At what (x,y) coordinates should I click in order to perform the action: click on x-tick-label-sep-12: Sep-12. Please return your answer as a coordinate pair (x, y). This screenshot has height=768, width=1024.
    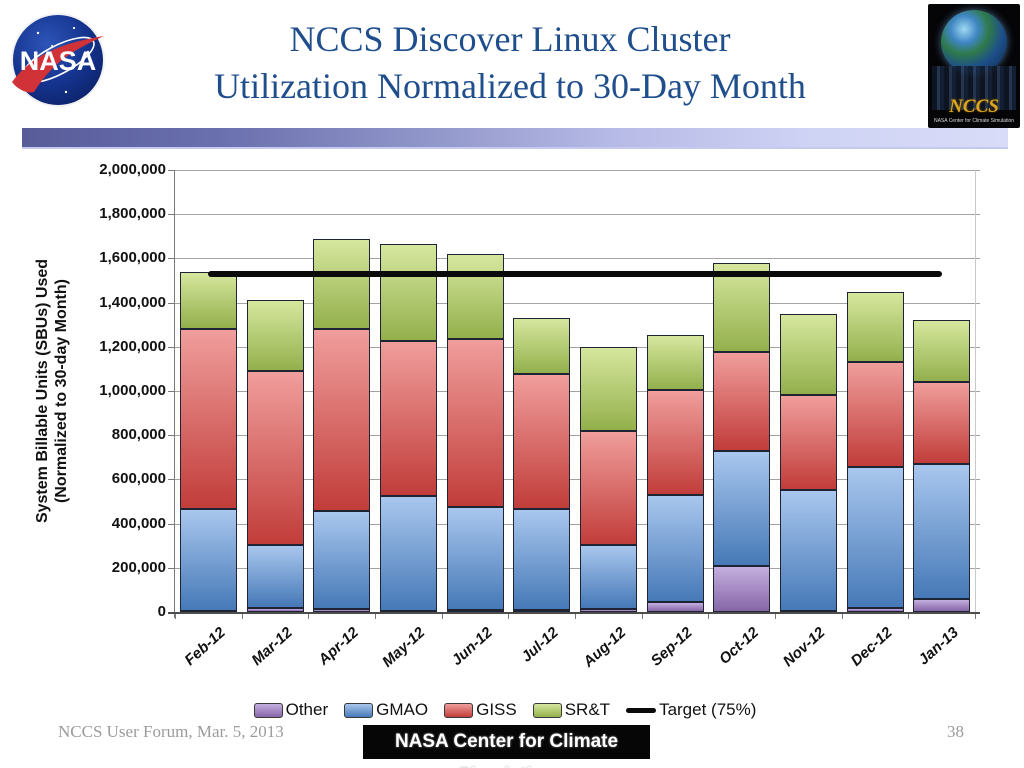
    Looking at the image, I should click on (671, 647).